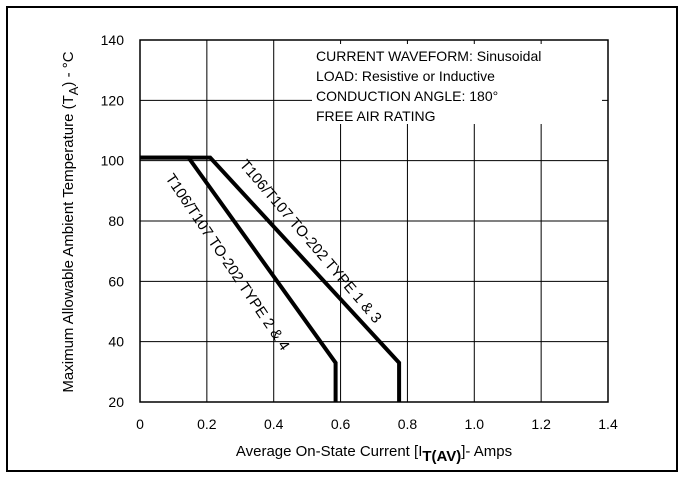 This screenshot has width=686, height=480. Describe the element at coordinates (274, 424) in the screenshot. I see `x-tick-label: 0.4` at that location.